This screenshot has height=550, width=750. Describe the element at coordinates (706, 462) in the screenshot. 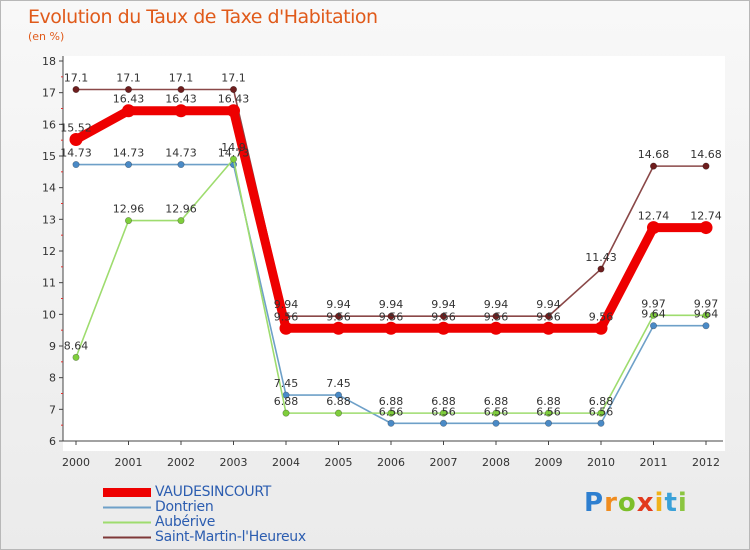

I see `x-tick-label: 2012` at that location.